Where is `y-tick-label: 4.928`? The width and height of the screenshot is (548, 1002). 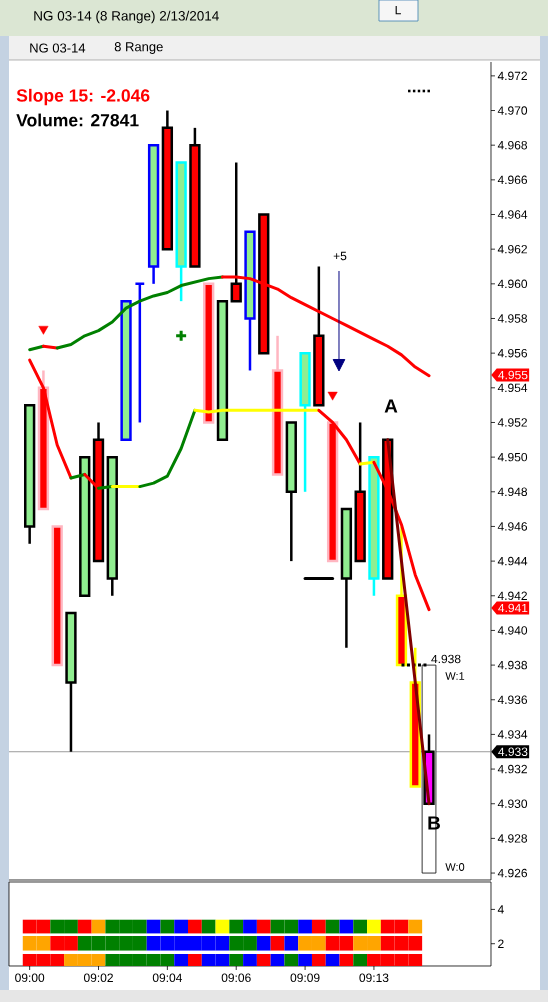
y-tick-label: 4.928 is located at coordinates (512, 838).